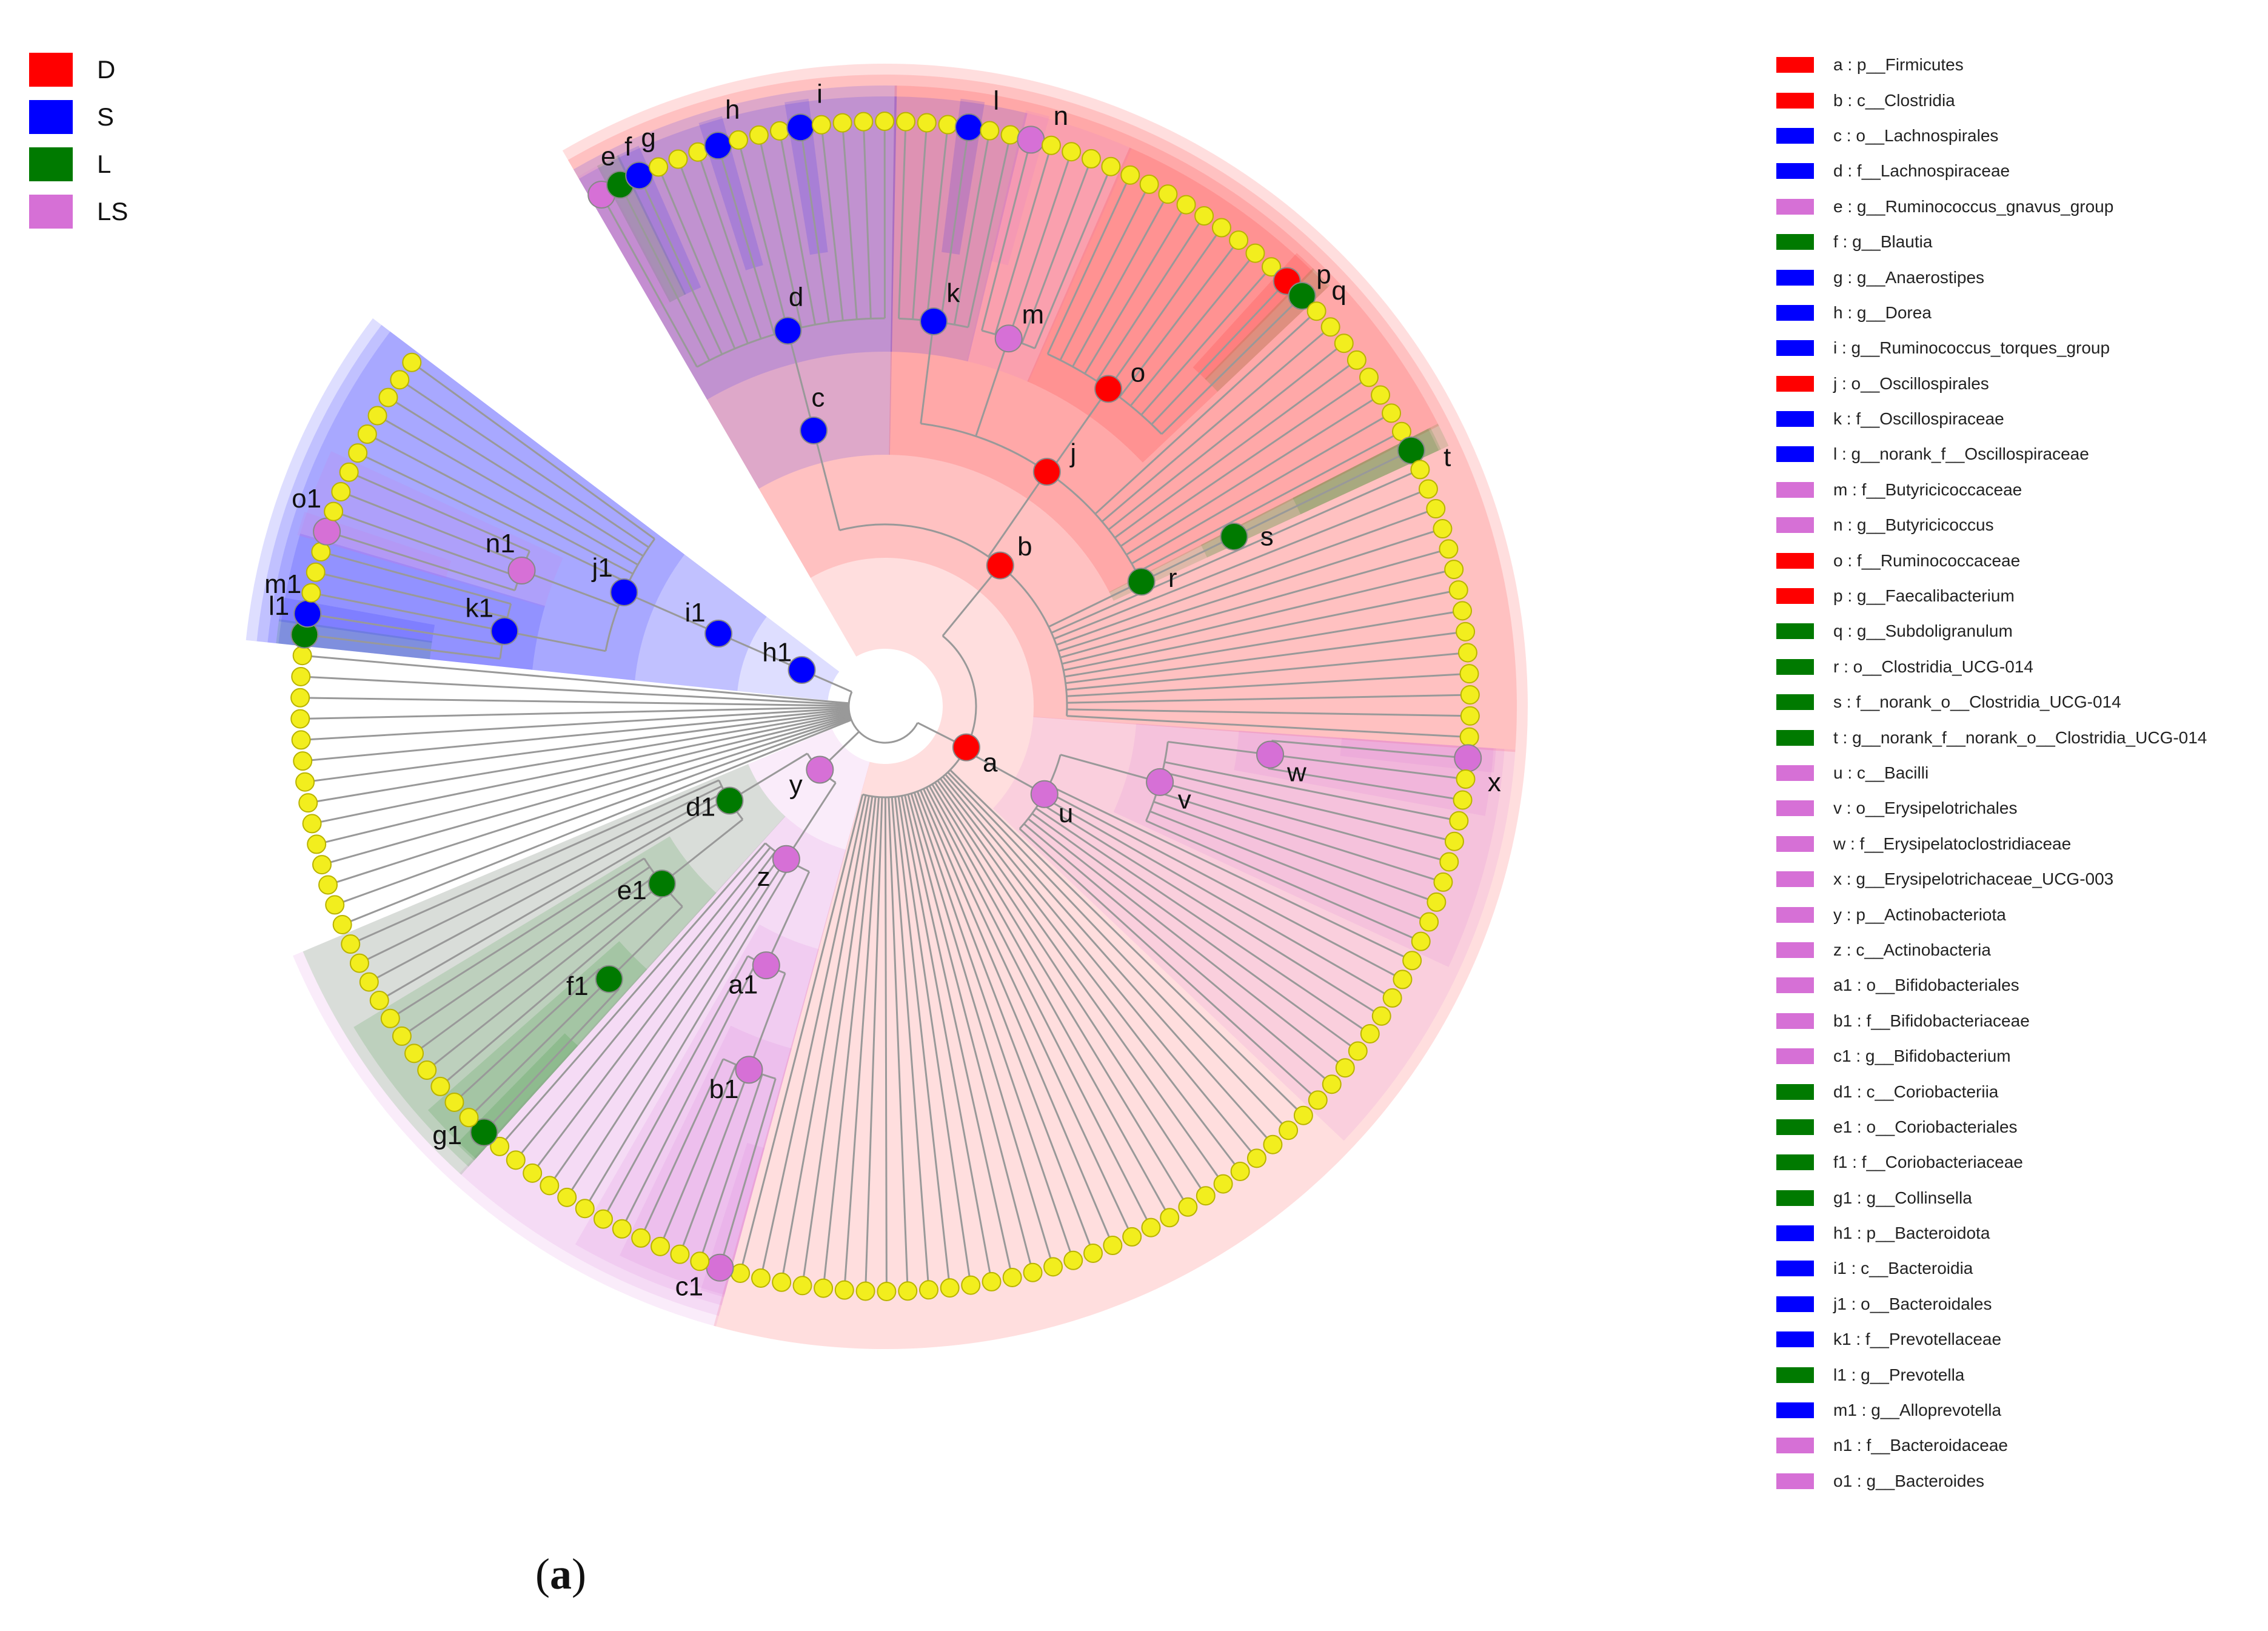 The image size is (2268, 1631). What do you see at coordinates (501, 543) in the screenshot?
I see `taxon-label-n1: n1` at bounding box center [501, 543].